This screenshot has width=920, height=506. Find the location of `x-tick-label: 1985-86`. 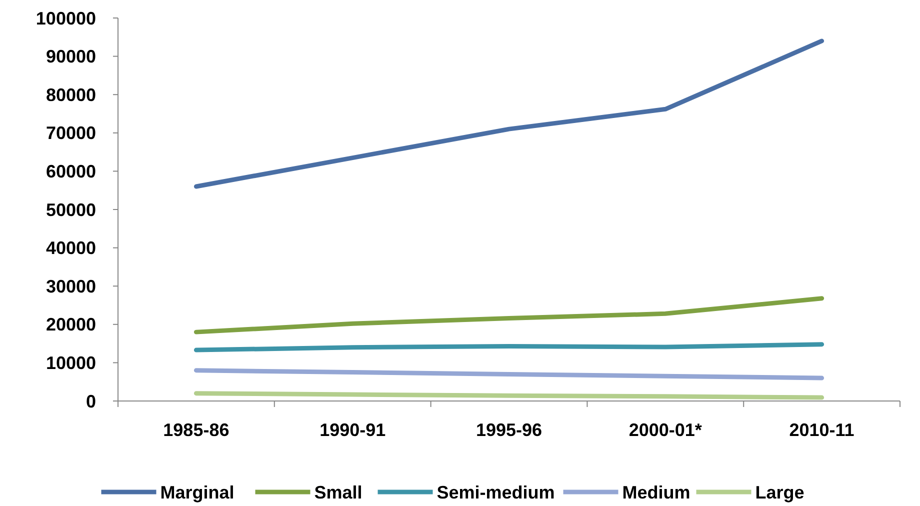

x-tick-label: 1985-86 is located at coordinates (196, 430).